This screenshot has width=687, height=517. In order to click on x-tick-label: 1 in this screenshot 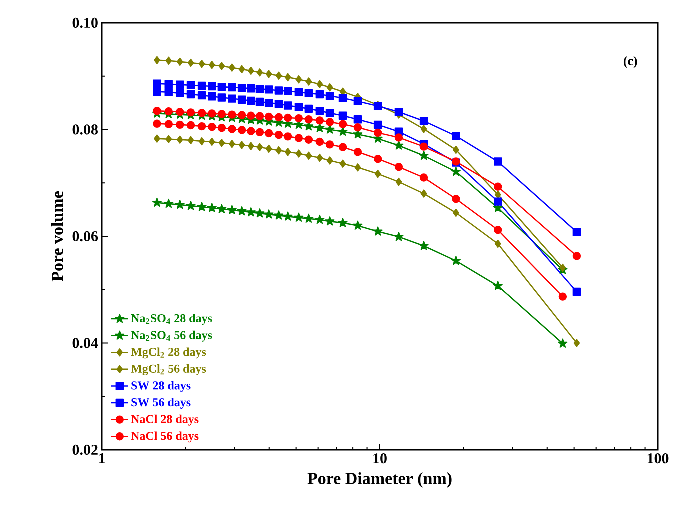, I will do `click(102, 459)`.